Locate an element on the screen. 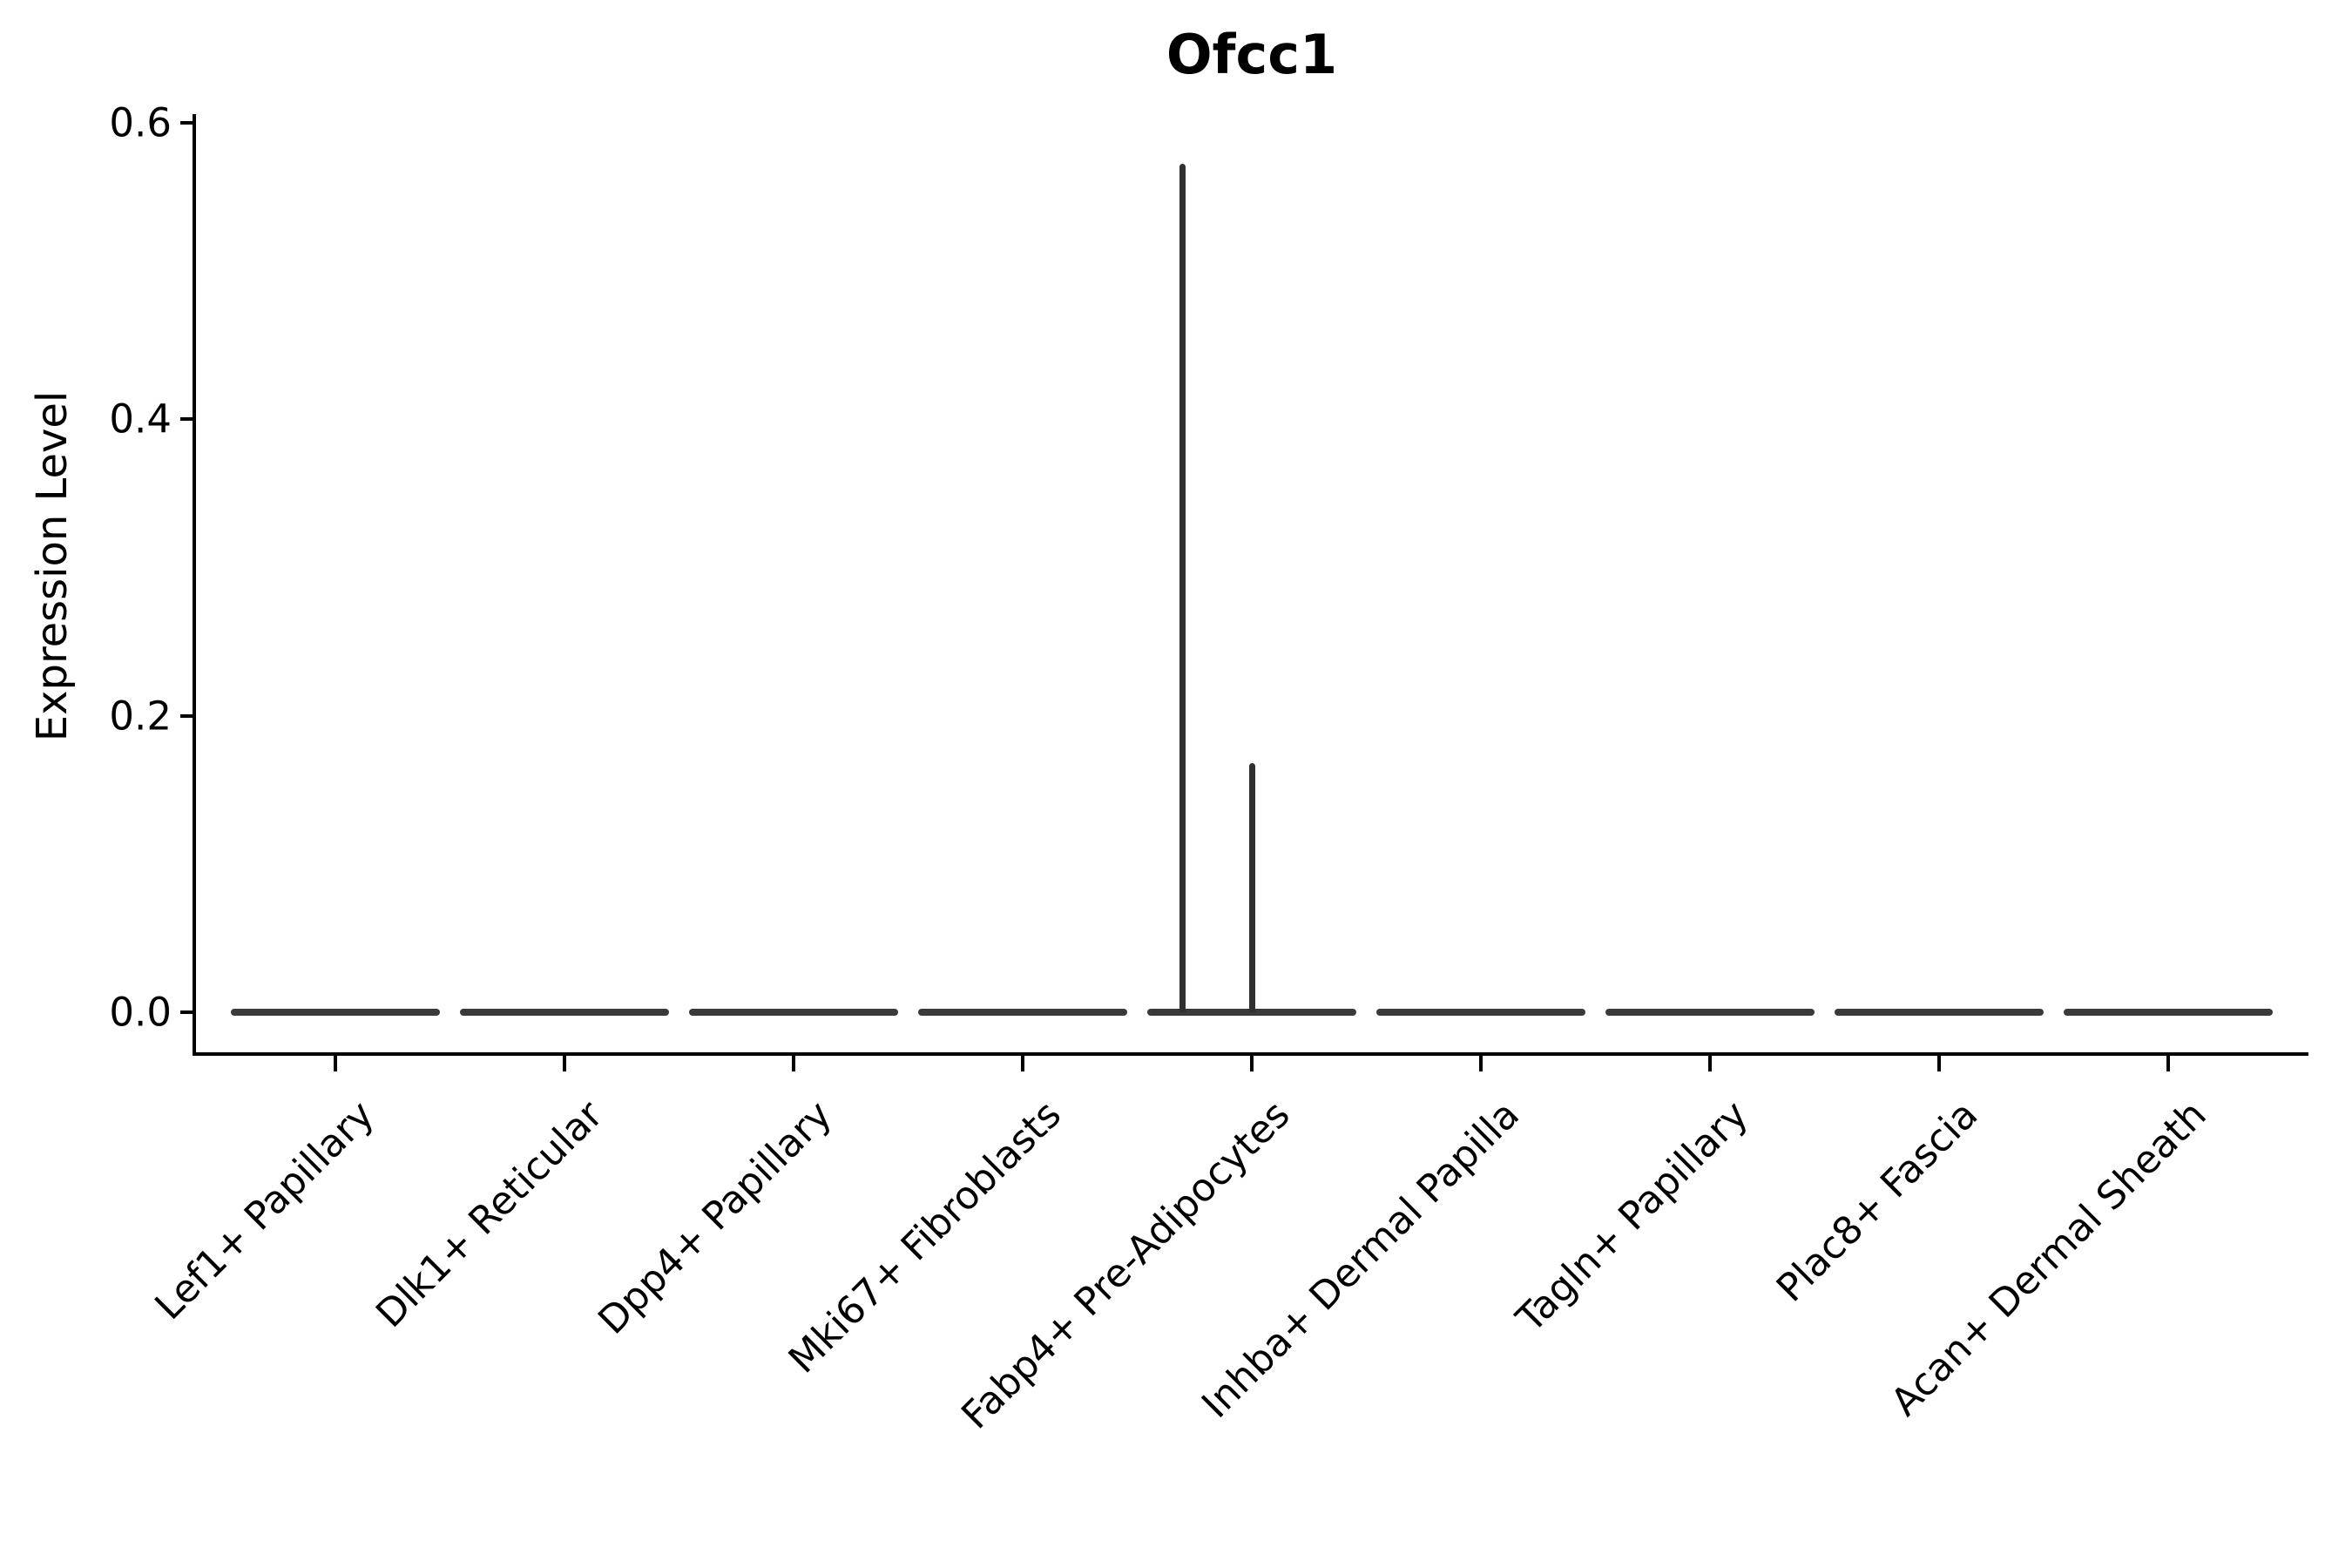 The height and width of the screenshot is (1568, 2352). y-tick-label: 0.0 is located at coordinates (140, 1013).